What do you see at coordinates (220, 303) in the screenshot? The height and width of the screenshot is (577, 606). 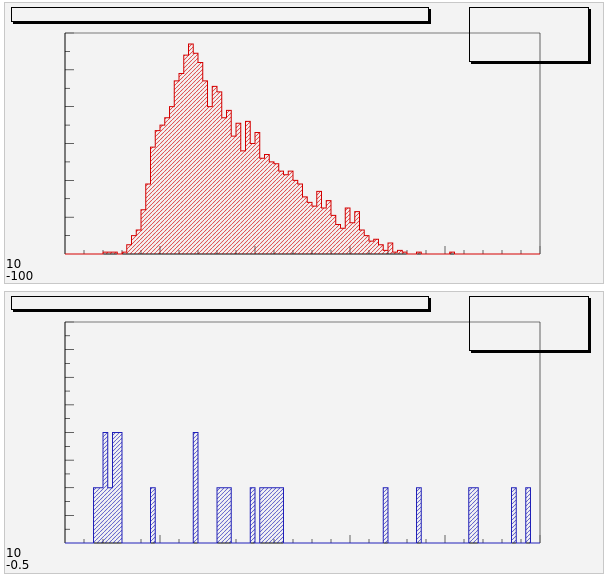 I see `bottom-title-box` at bounding box center [220, 303].